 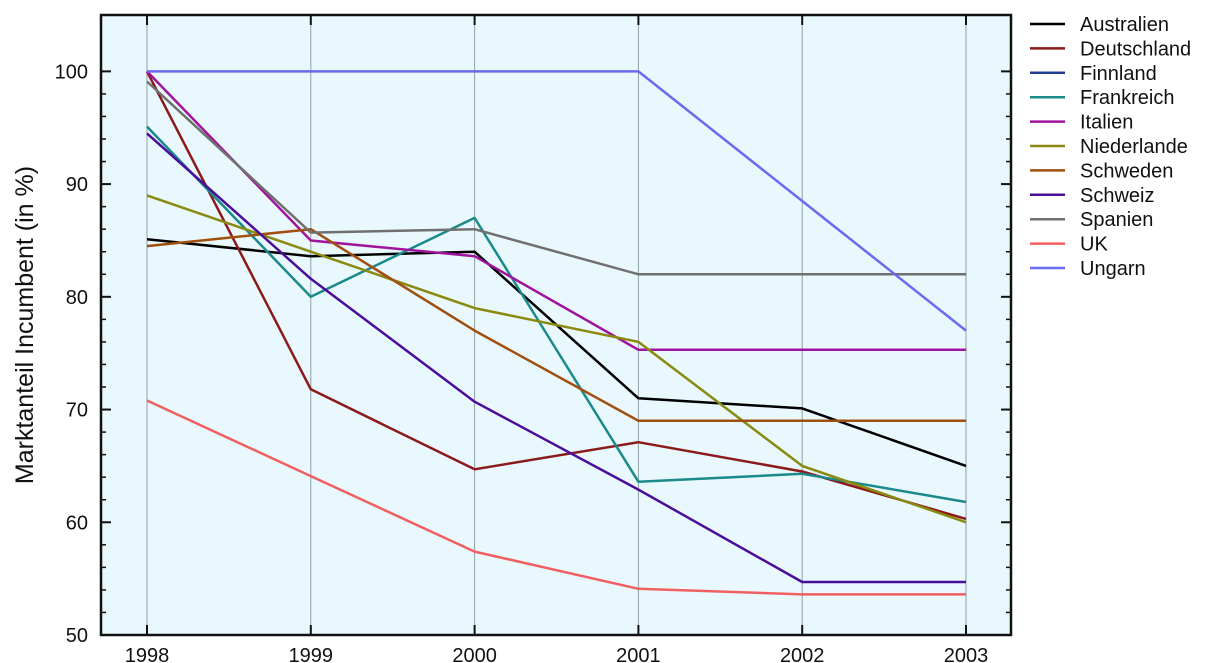 What do you see at coordinates (77, 411) in the screenshot?
I see `y-tick-label: 70` at bounding box center [77, 411].